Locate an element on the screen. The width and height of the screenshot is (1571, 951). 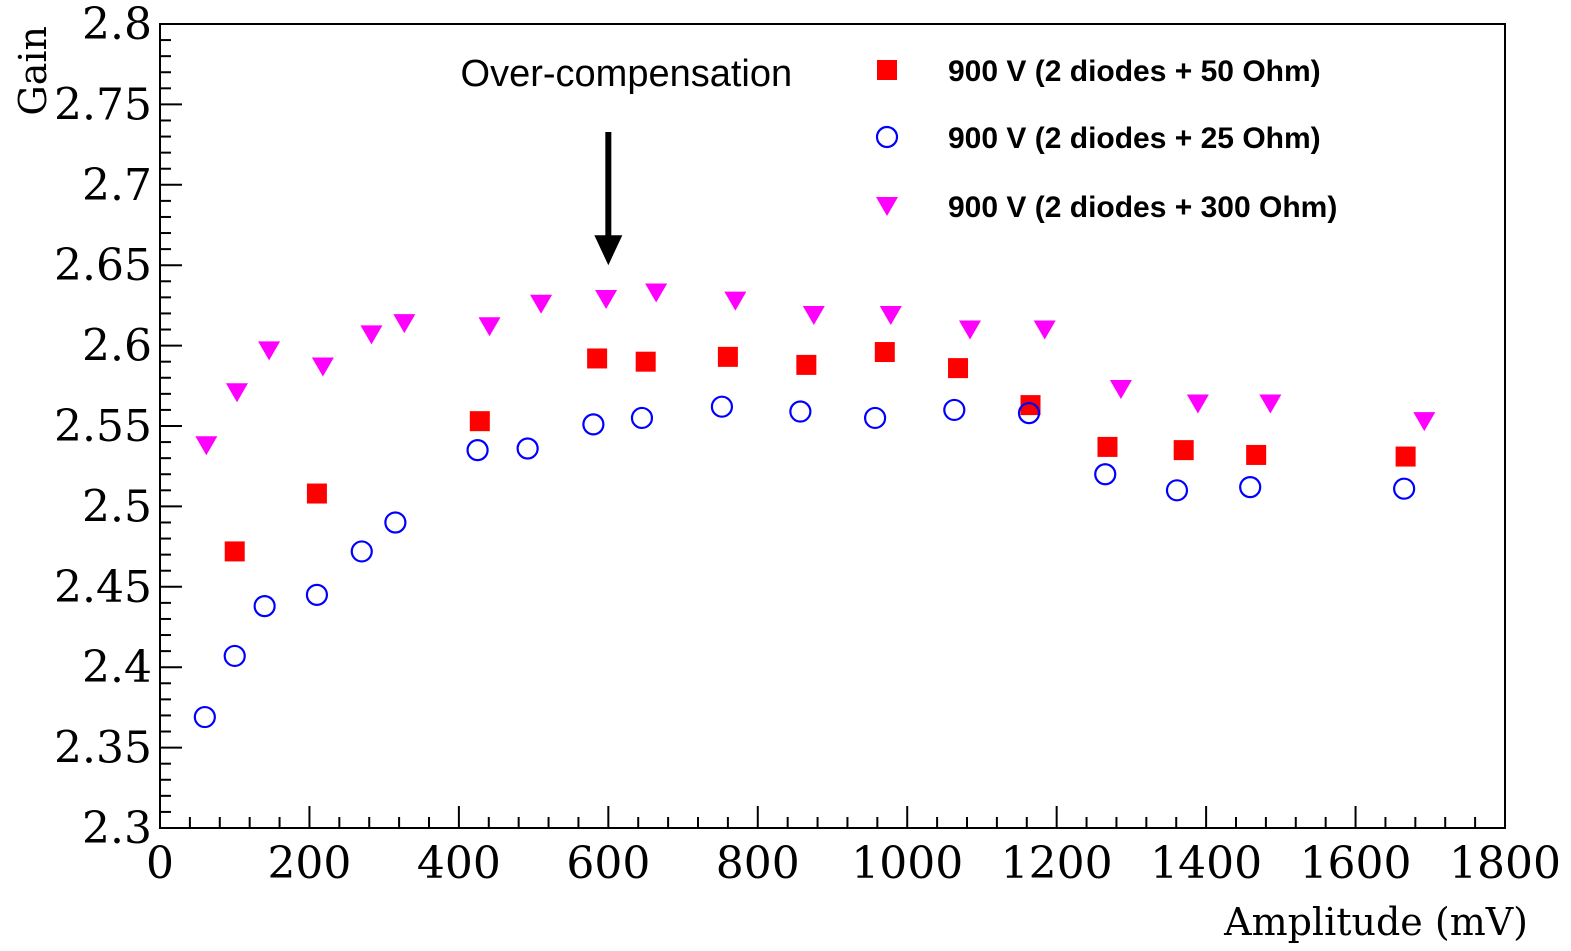
legend-label-3: 900 V (2 diodes + 300 Ohm) is located at coordinates (1142, 207).